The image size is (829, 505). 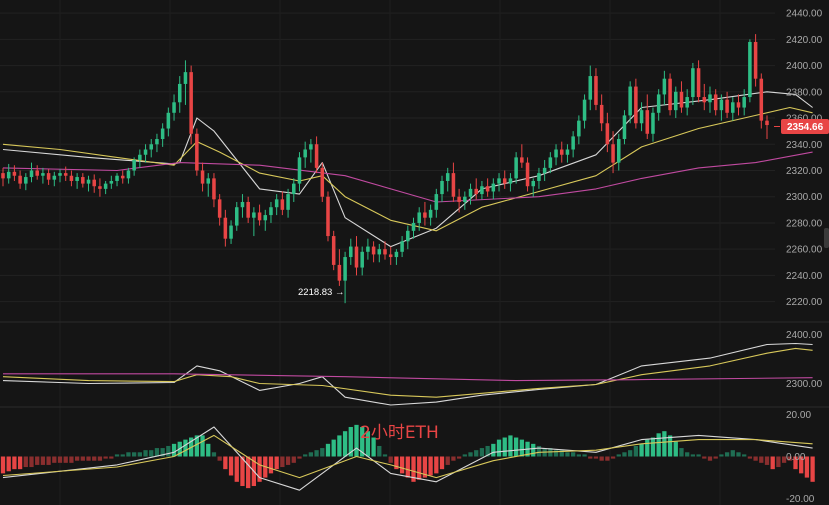 I want to click on price-tick-label: 2420.00, so click(x=804, y=40).